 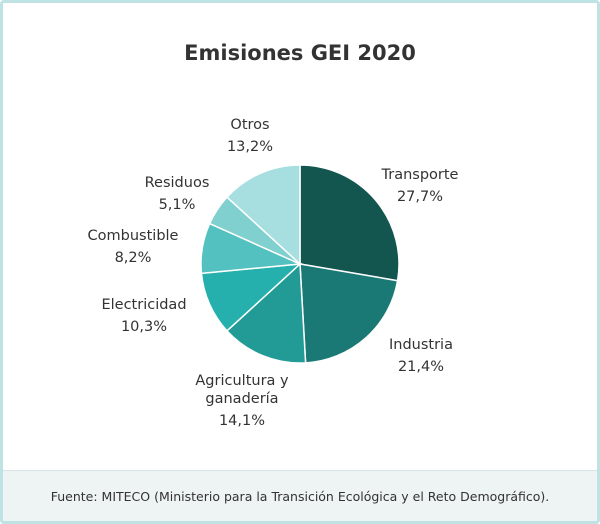 I want to click on slice-label: ganadería, so click(x=241, y=399).